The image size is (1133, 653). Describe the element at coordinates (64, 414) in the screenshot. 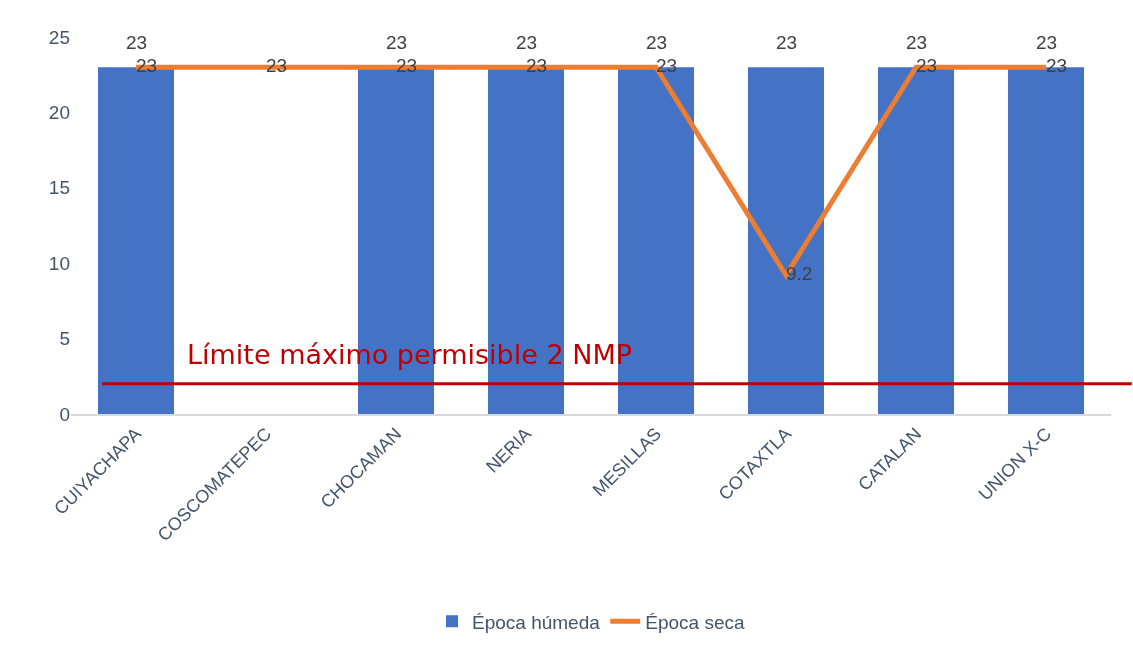

I see `y-tick-label: 0` at that location.